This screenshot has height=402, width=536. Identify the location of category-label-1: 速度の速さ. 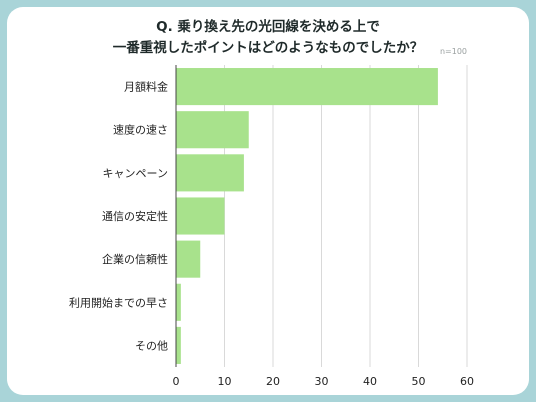
(140, 130).